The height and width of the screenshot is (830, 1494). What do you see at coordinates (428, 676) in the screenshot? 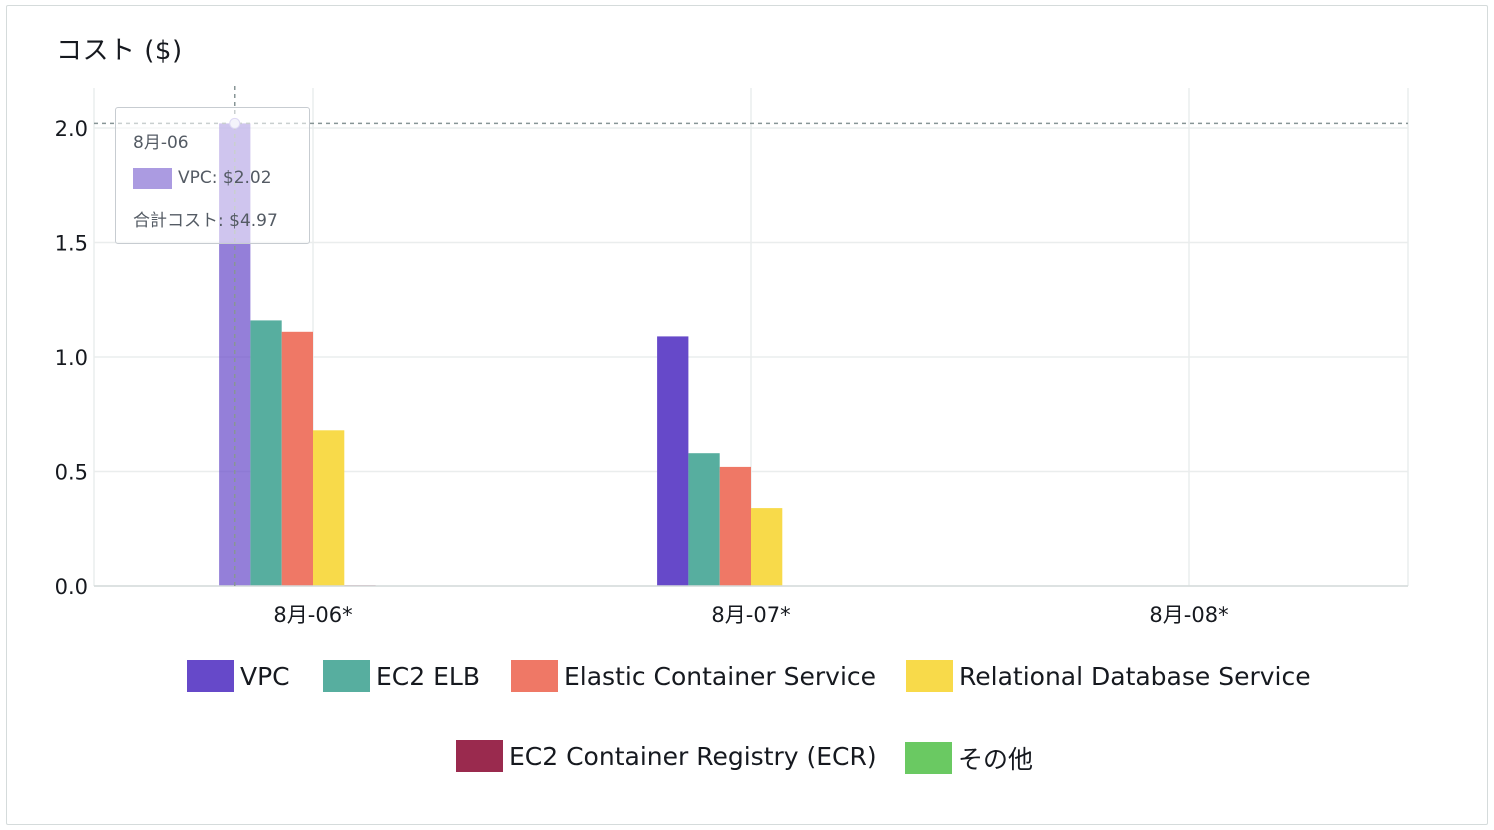
I see `legend-label: EC2 ELB` at bounding box center [428, 676].